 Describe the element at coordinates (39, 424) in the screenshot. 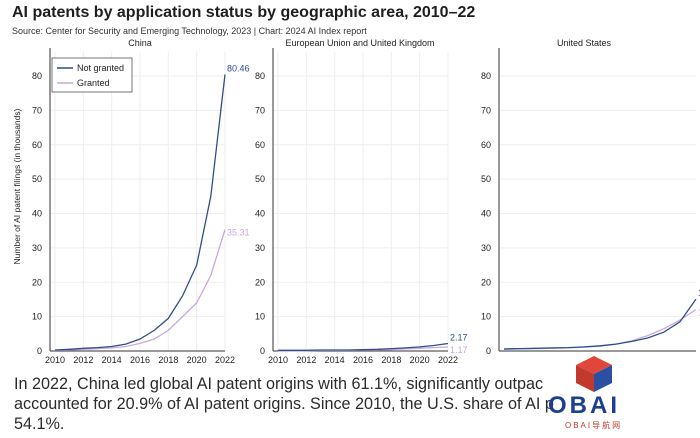

I see `caption-line-3: 54.1%.` at that location.